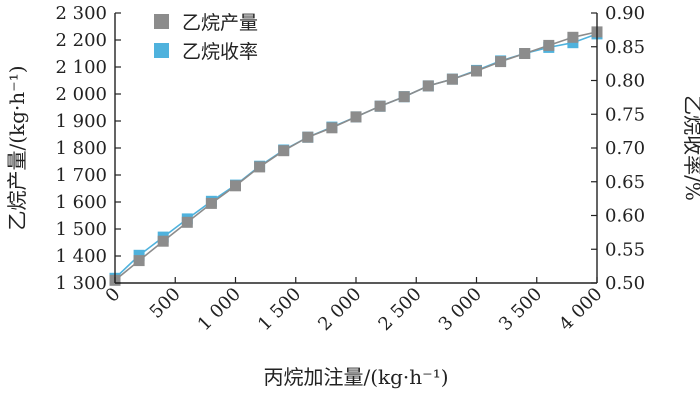 This screenshot has height=402, width=700. What do you see at coordinates (81, 229) in the screenshot?
I see `y-left-tick-label: 1 500` at bounding box center [81, 229].